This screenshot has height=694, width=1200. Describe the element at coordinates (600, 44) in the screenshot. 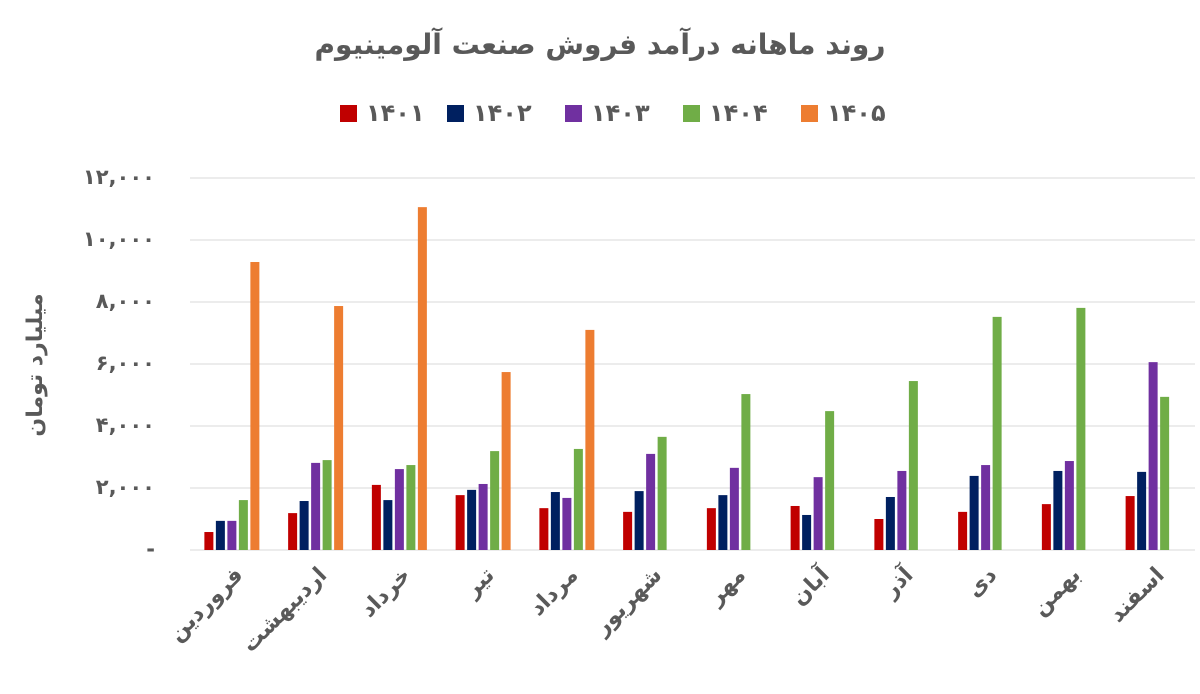

I see `chart-title: روند ماهانه درآمد فروش صنعت آلومینیوم` at that location.